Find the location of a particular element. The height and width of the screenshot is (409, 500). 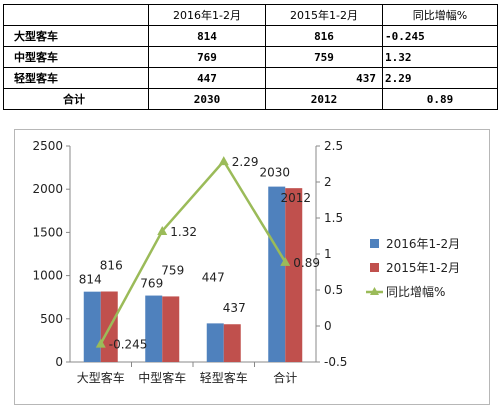

y-left-tick-label: 1500 is located at coordinates (47, 232).